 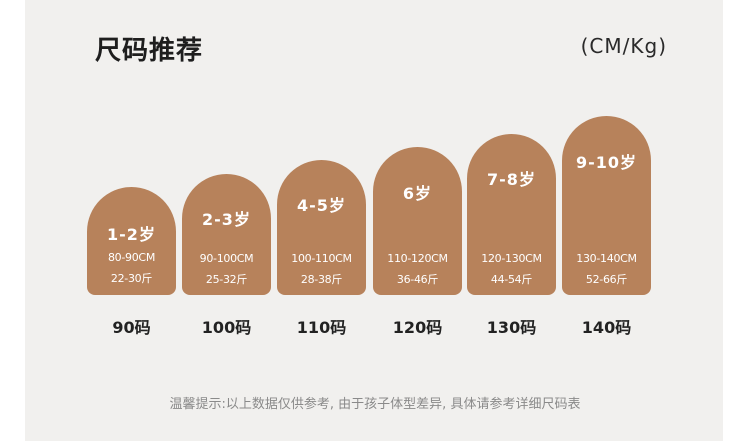 What do you see at coordinates (321, 279) in the screenshot?
I see `weight-range: 28-38斤` at bounding box center [321, 279].